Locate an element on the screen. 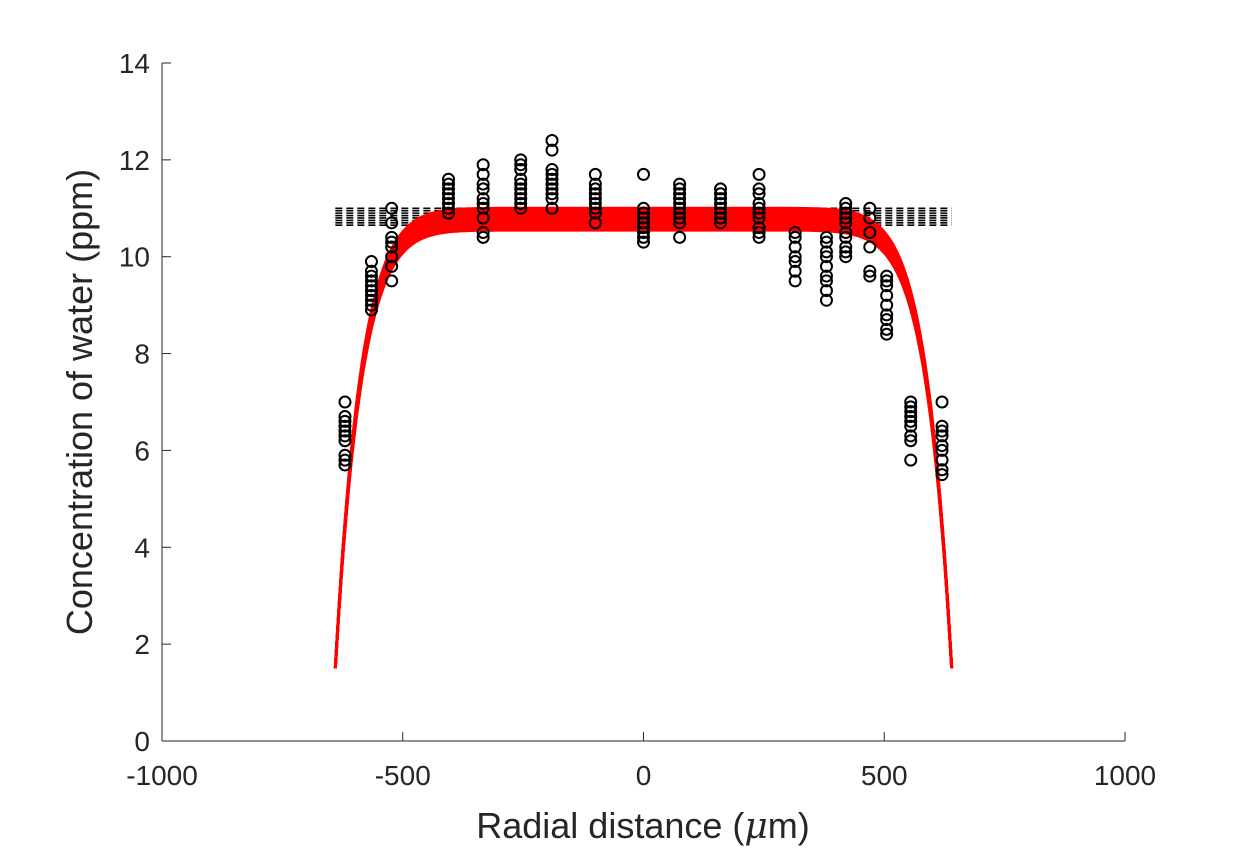 The width and height of the screenshot is (1242, 849). y-tick-label: 0 is located at coordinates (142, 741).